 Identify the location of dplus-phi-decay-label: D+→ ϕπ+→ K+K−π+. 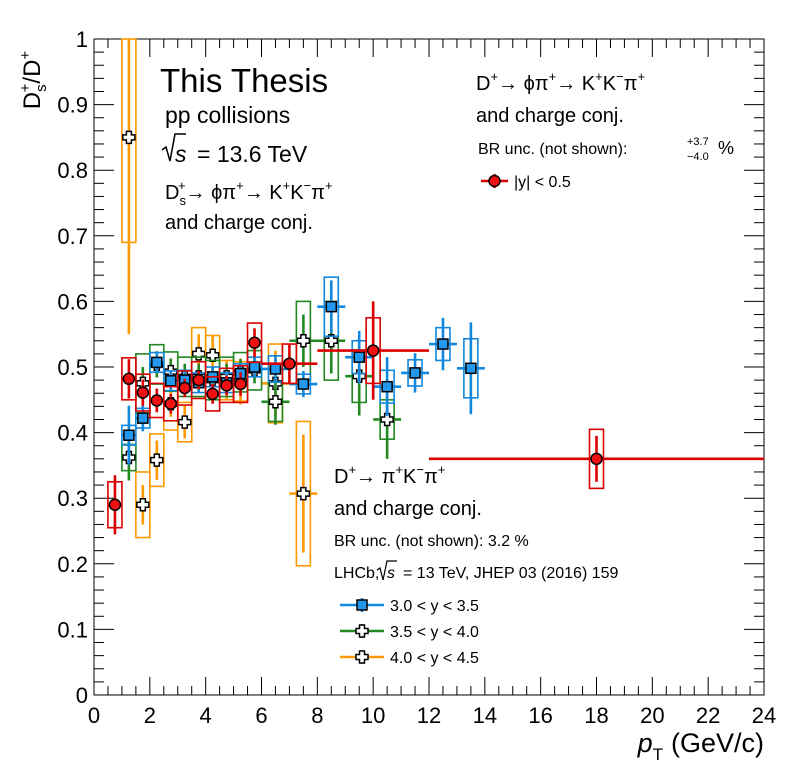
(560, 82).